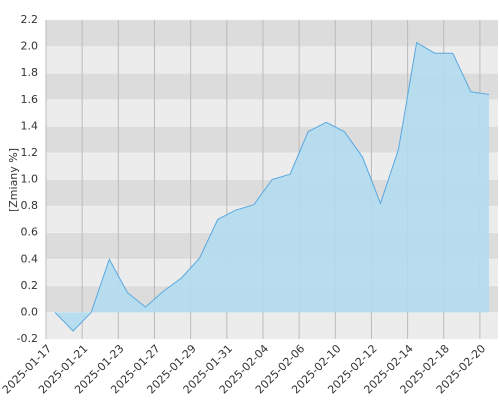 The height and width of the screenshot is (400, 500). What do you see at coordinates (30, 258) in the screenshot?
I see `y-tick-label: 0.4` at bounding box center [30, 258].